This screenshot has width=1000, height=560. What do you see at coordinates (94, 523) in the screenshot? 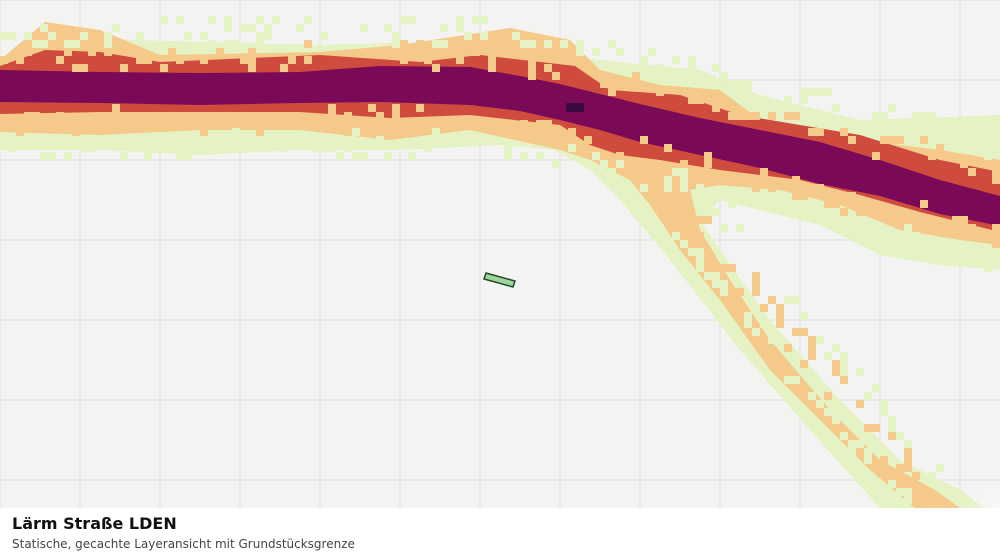
I see `layer-title: Lärm Straße LDEN` at bounding box center [94, 523].